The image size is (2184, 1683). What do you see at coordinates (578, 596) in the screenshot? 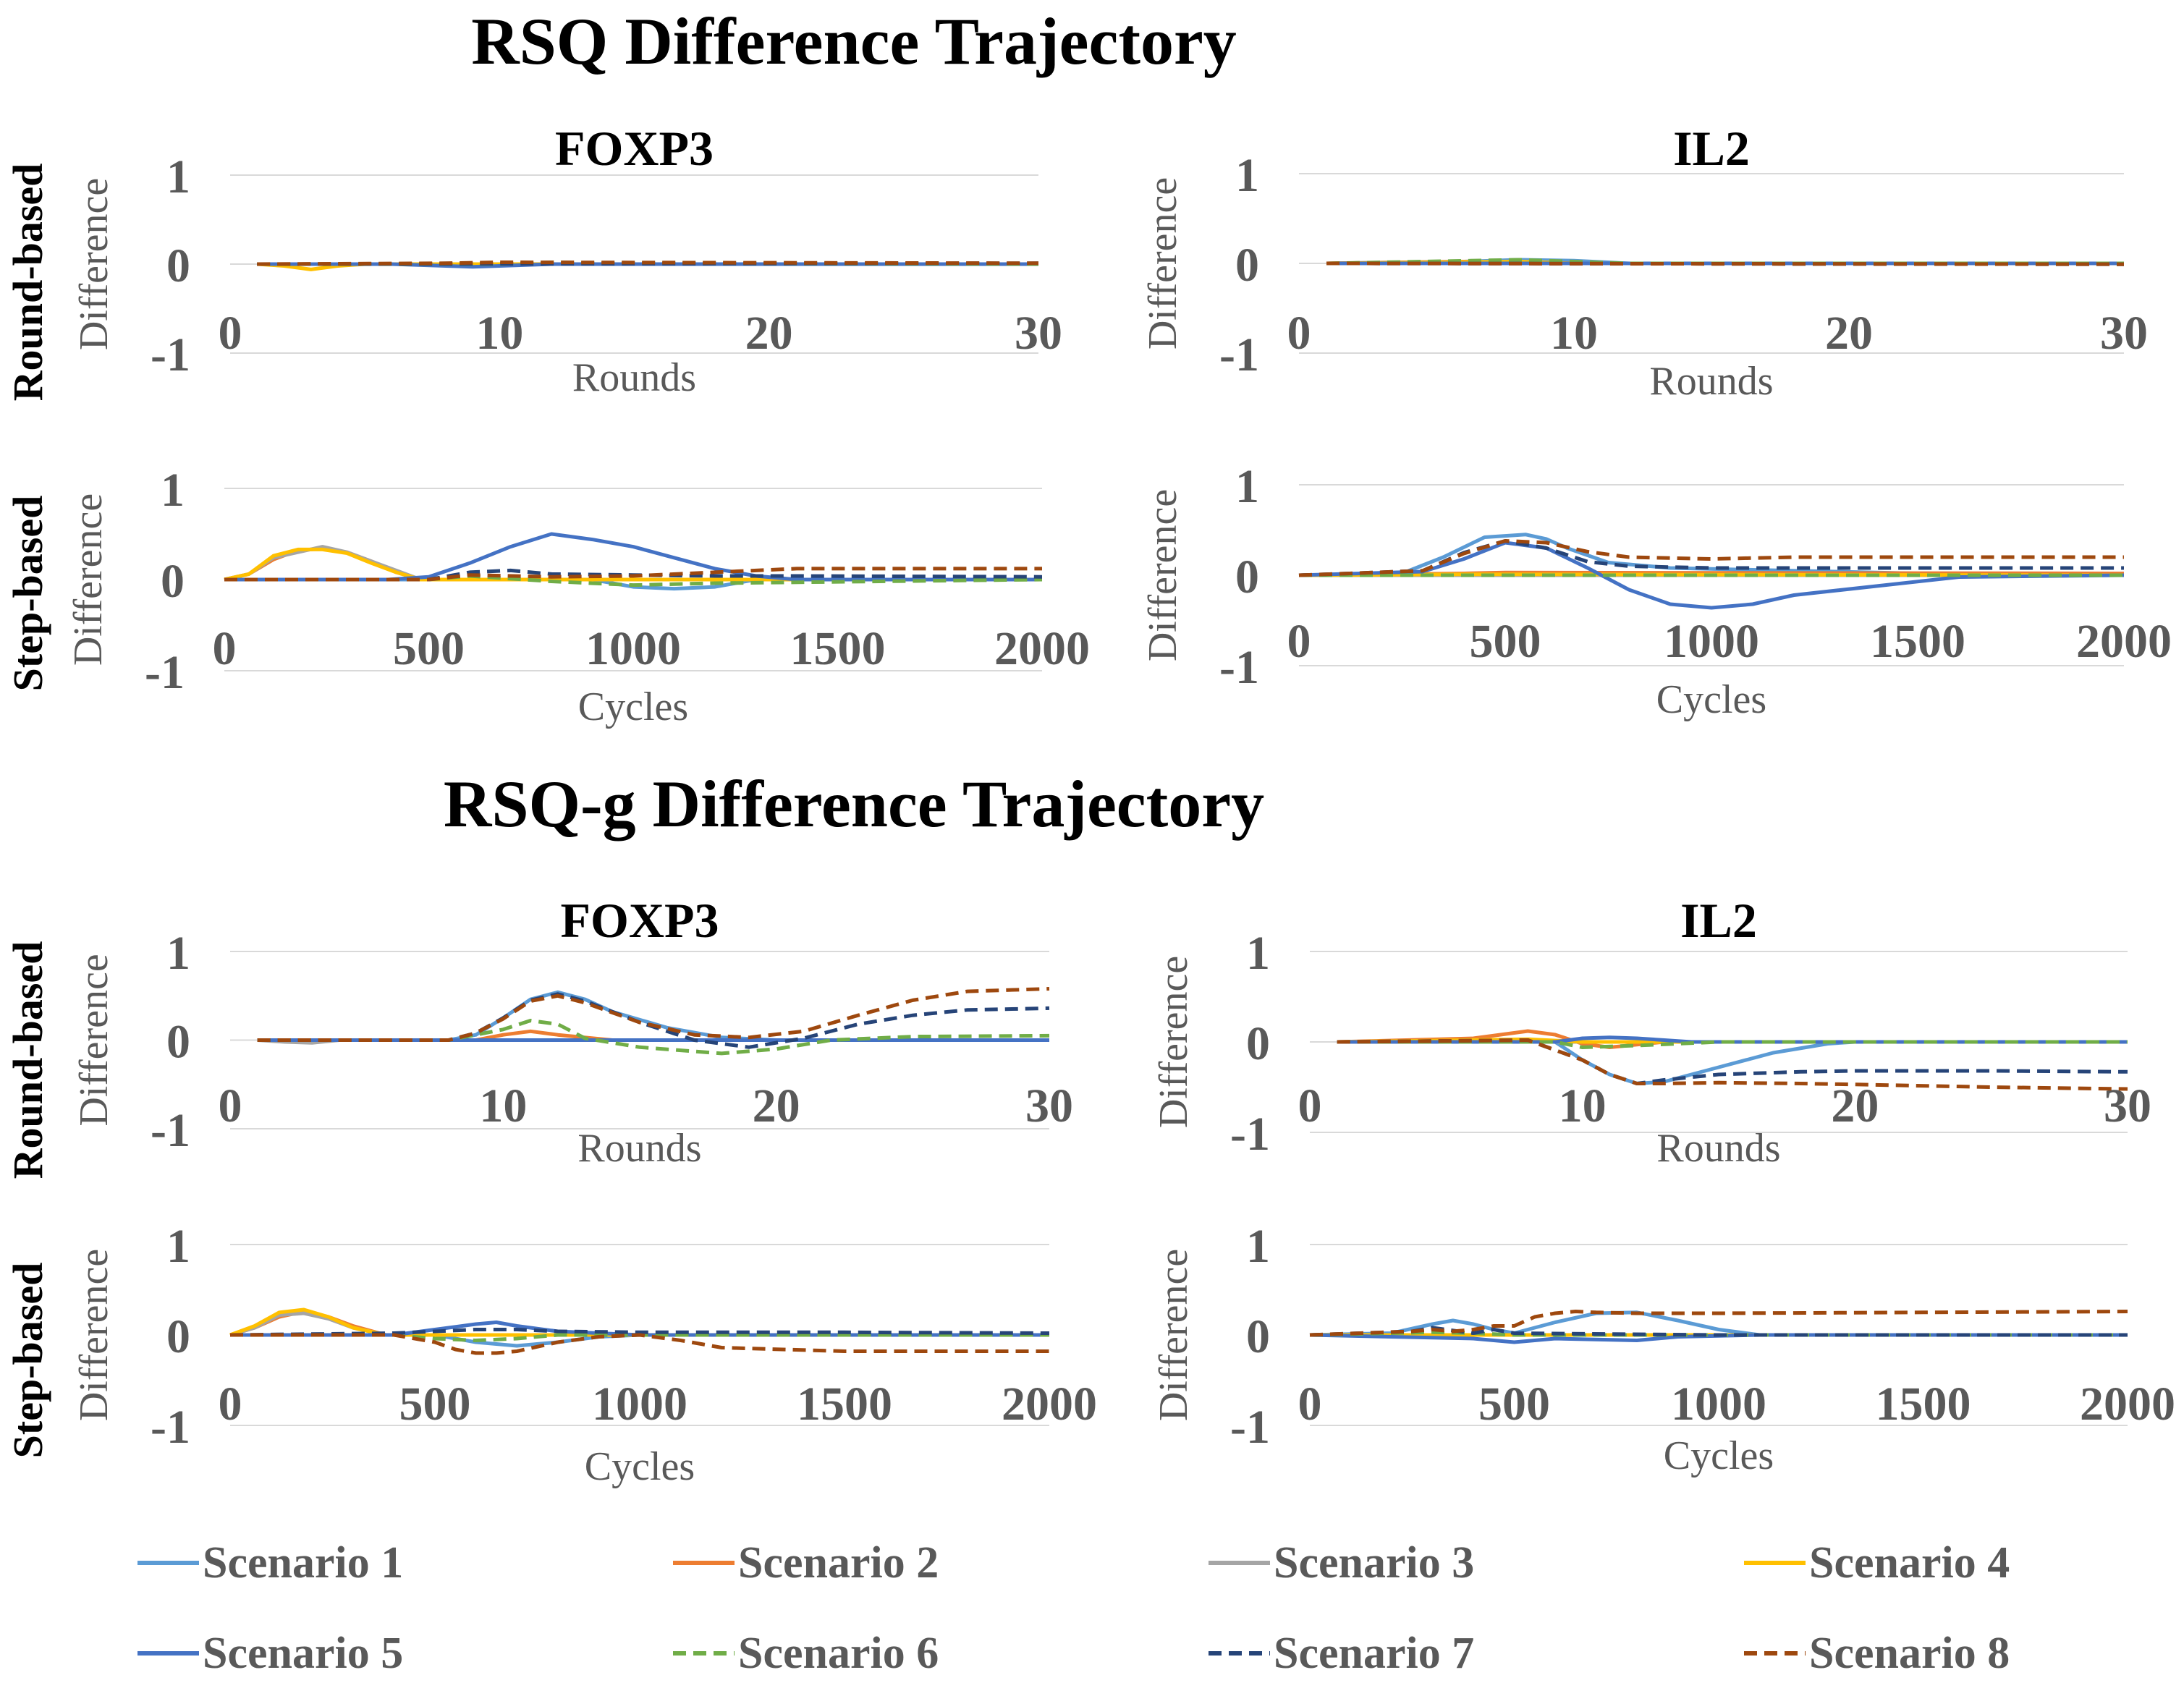
I see `chart-rsq-foxp3-step: 1 0 -1 Difference 0 500 1000 1500 2000 Cycles` at bounding box center [578, 596].